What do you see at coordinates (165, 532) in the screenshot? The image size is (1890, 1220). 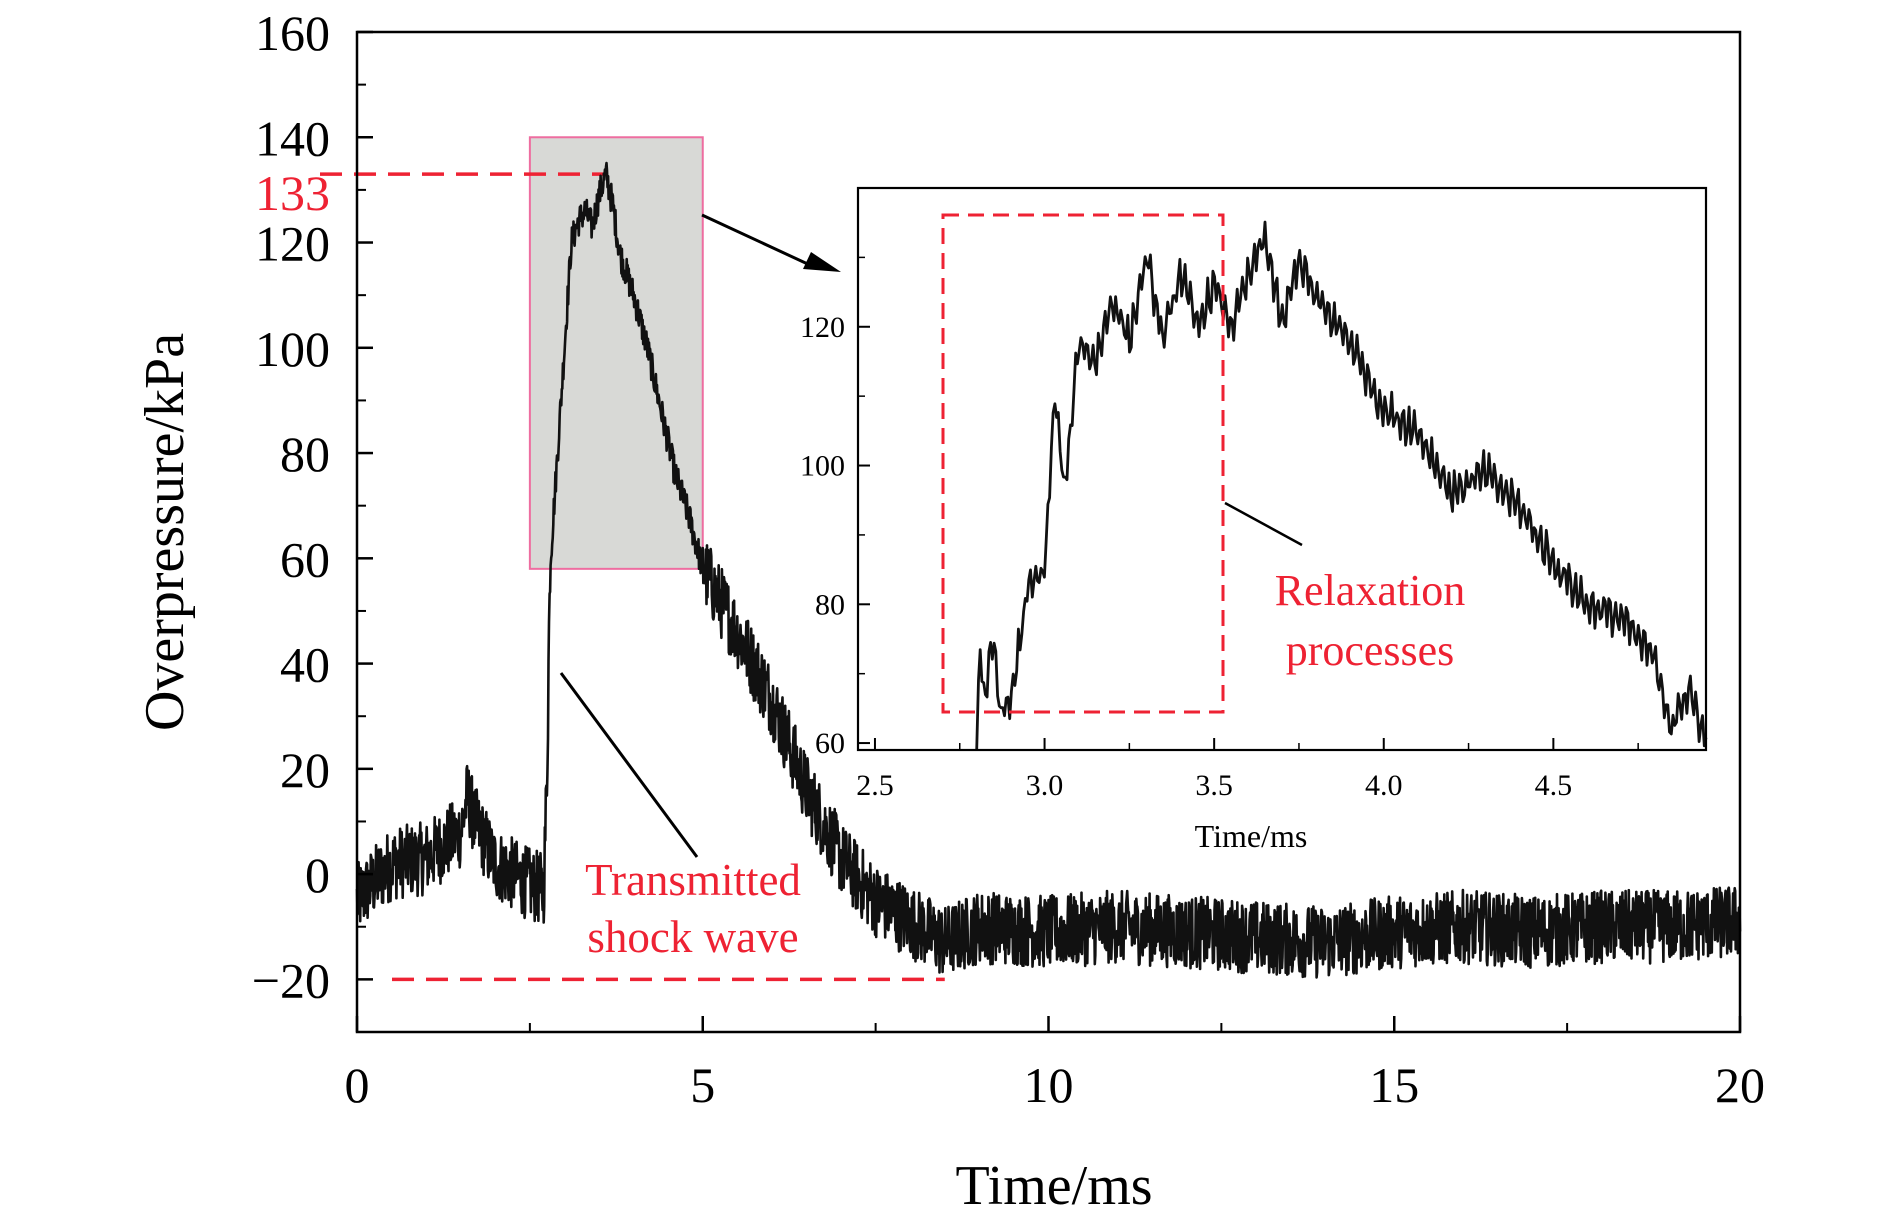 I see `y-axis-title: Overpressure/kPa` at bounding box center [165, 532].